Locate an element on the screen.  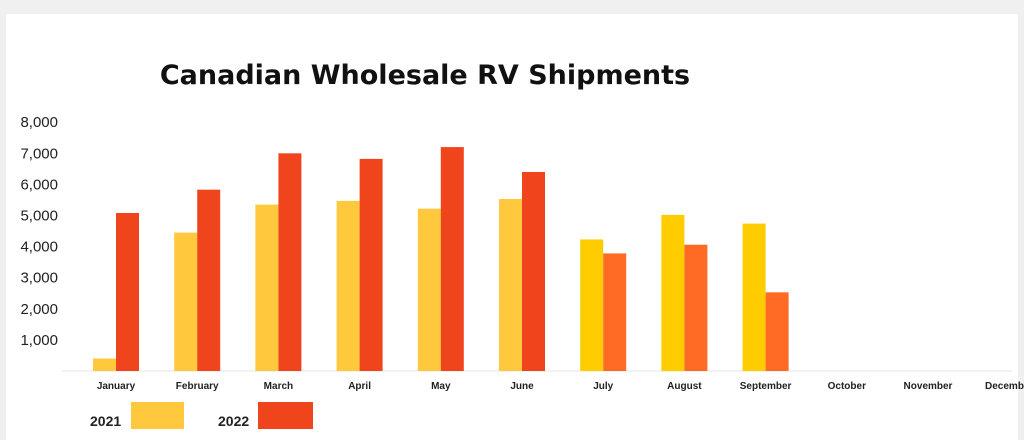
bar-2022-june is located at coordinates (533, 271).